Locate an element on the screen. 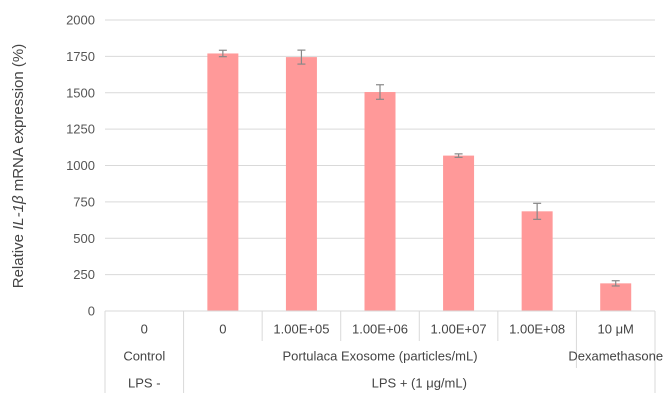 The image size is (667, 393). y-tick-label: 1250 is located at coordinates (80, 129).